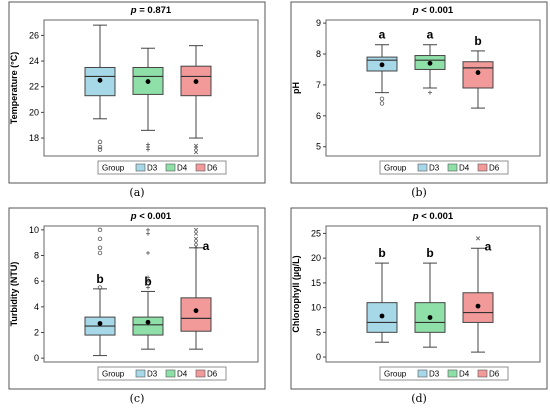  I want to click on y-axis-label: Turbidity (NTU), so click(14, 294).